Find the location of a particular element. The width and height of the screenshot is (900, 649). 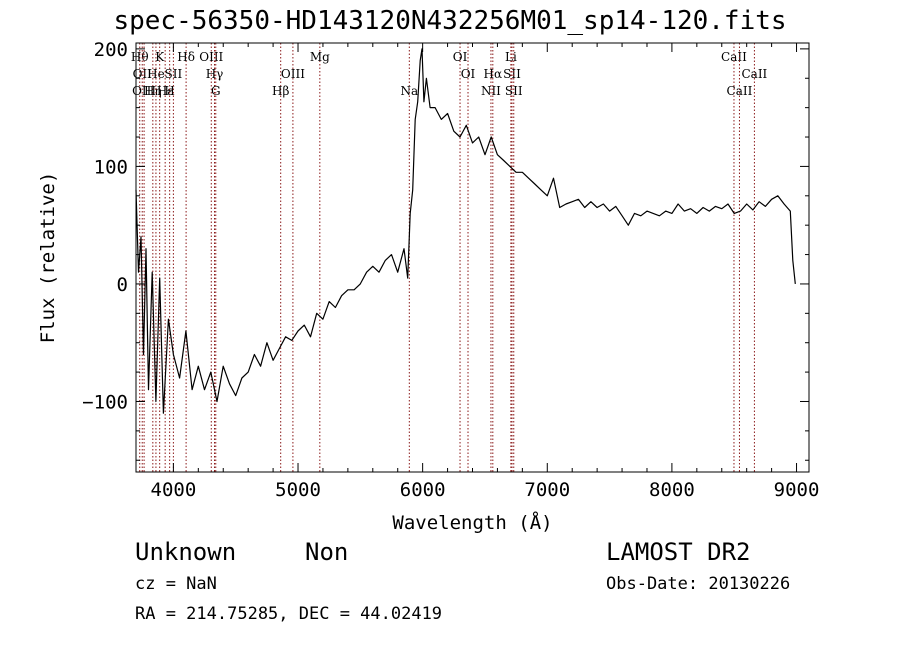

redshift-value: cz = NaN is located at coordinates (176, 584).